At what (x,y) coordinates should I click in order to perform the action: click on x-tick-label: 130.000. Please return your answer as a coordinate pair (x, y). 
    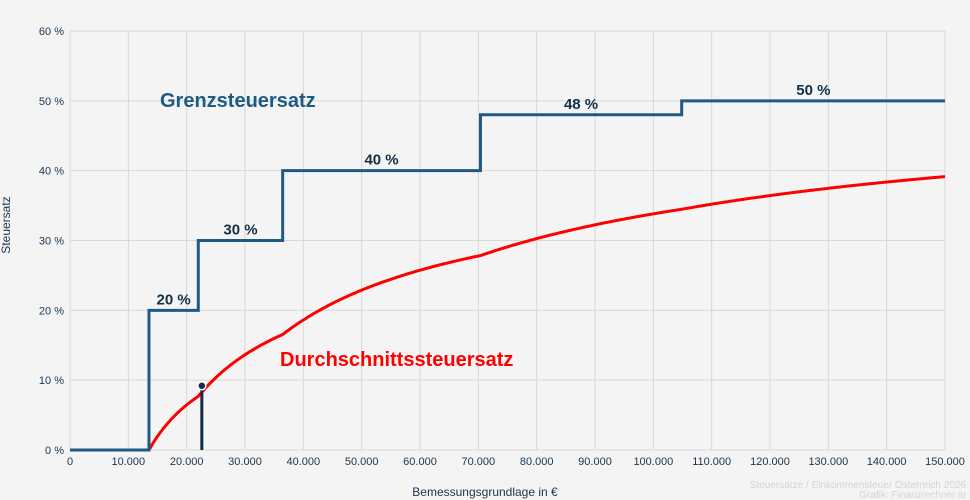
    Looking at the image, I should click on (828, 462).